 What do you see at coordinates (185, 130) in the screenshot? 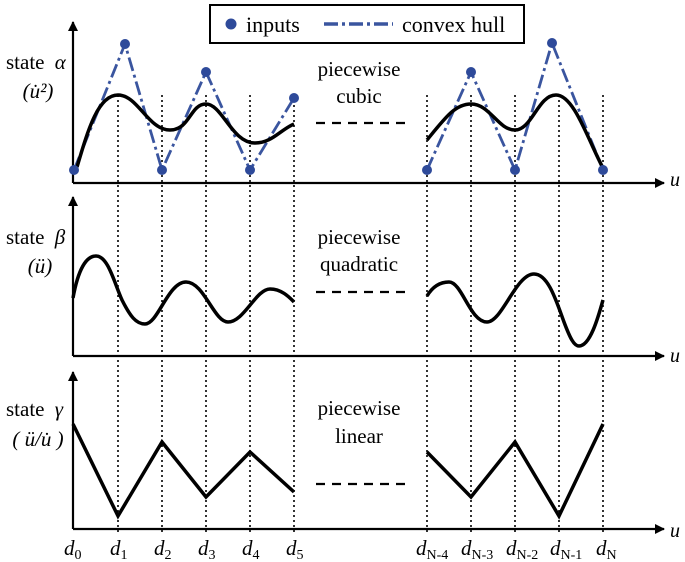
I see `panel-alpha-curve-left` at bounding box center [185, 130].